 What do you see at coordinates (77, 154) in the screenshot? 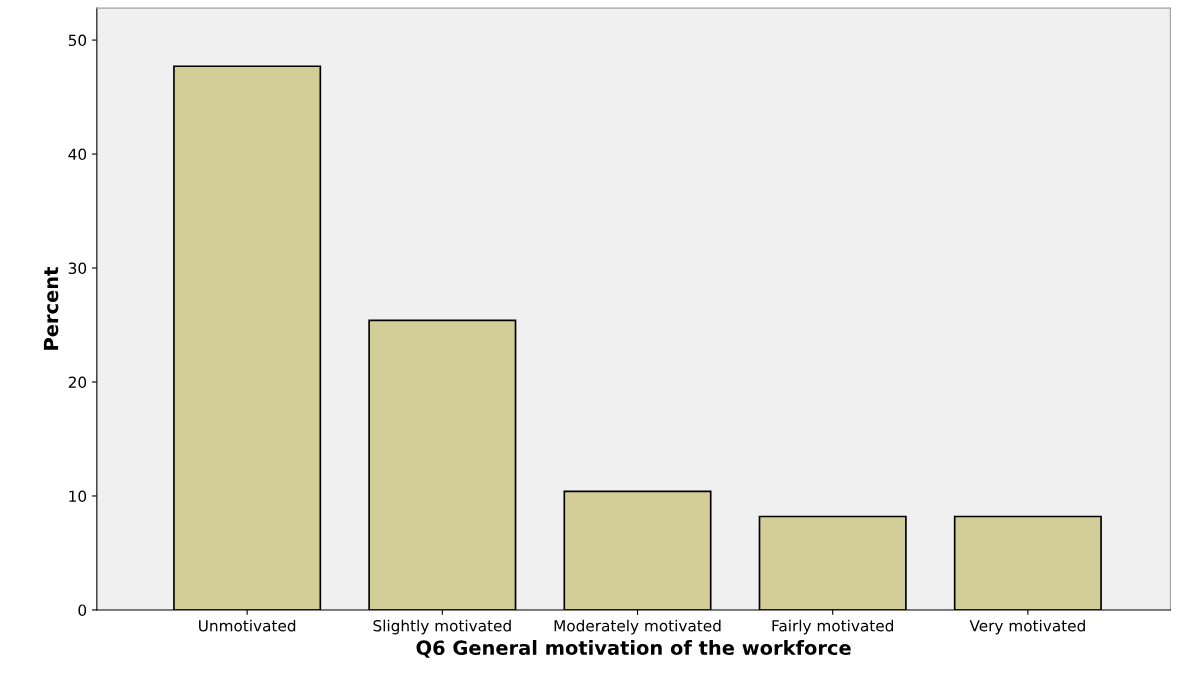
I see `y-tick-label: 40` at bounding box center [77, 154].